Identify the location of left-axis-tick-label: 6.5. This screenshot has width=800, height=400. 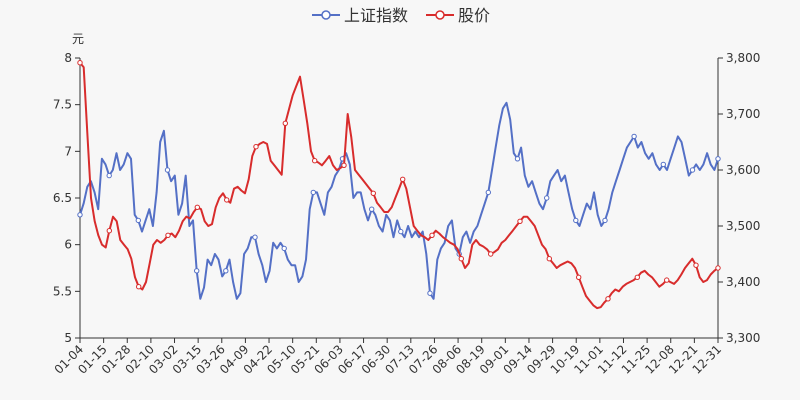
(62, 198).